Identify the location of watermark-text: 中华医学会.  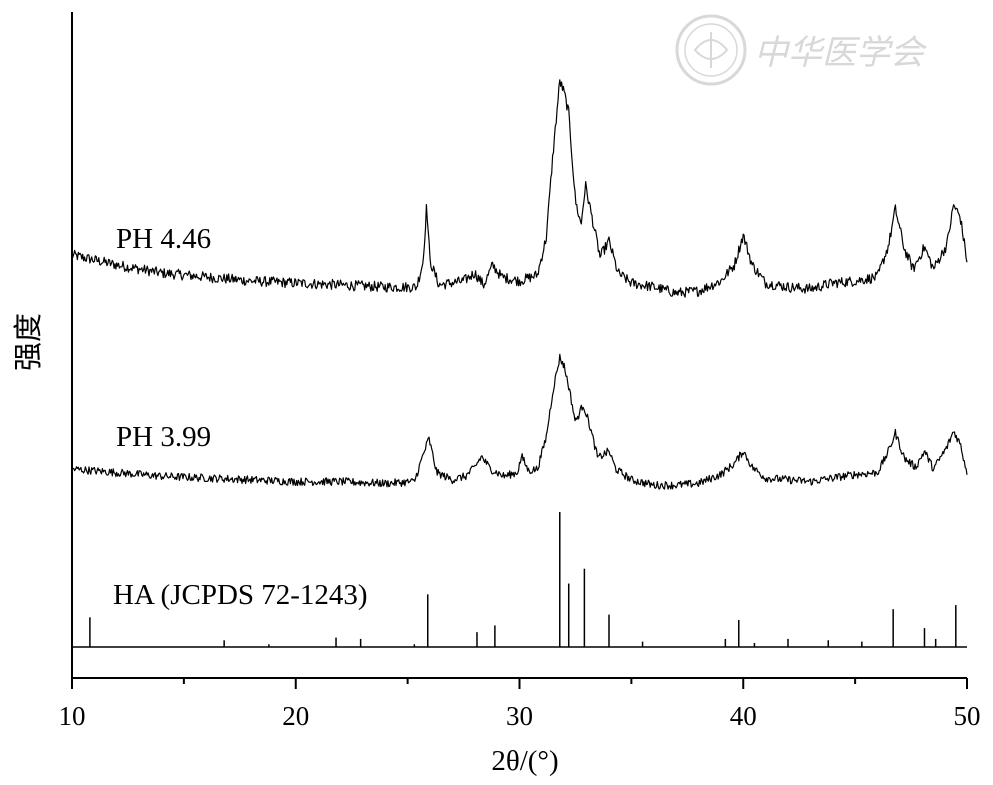
(841, 53).